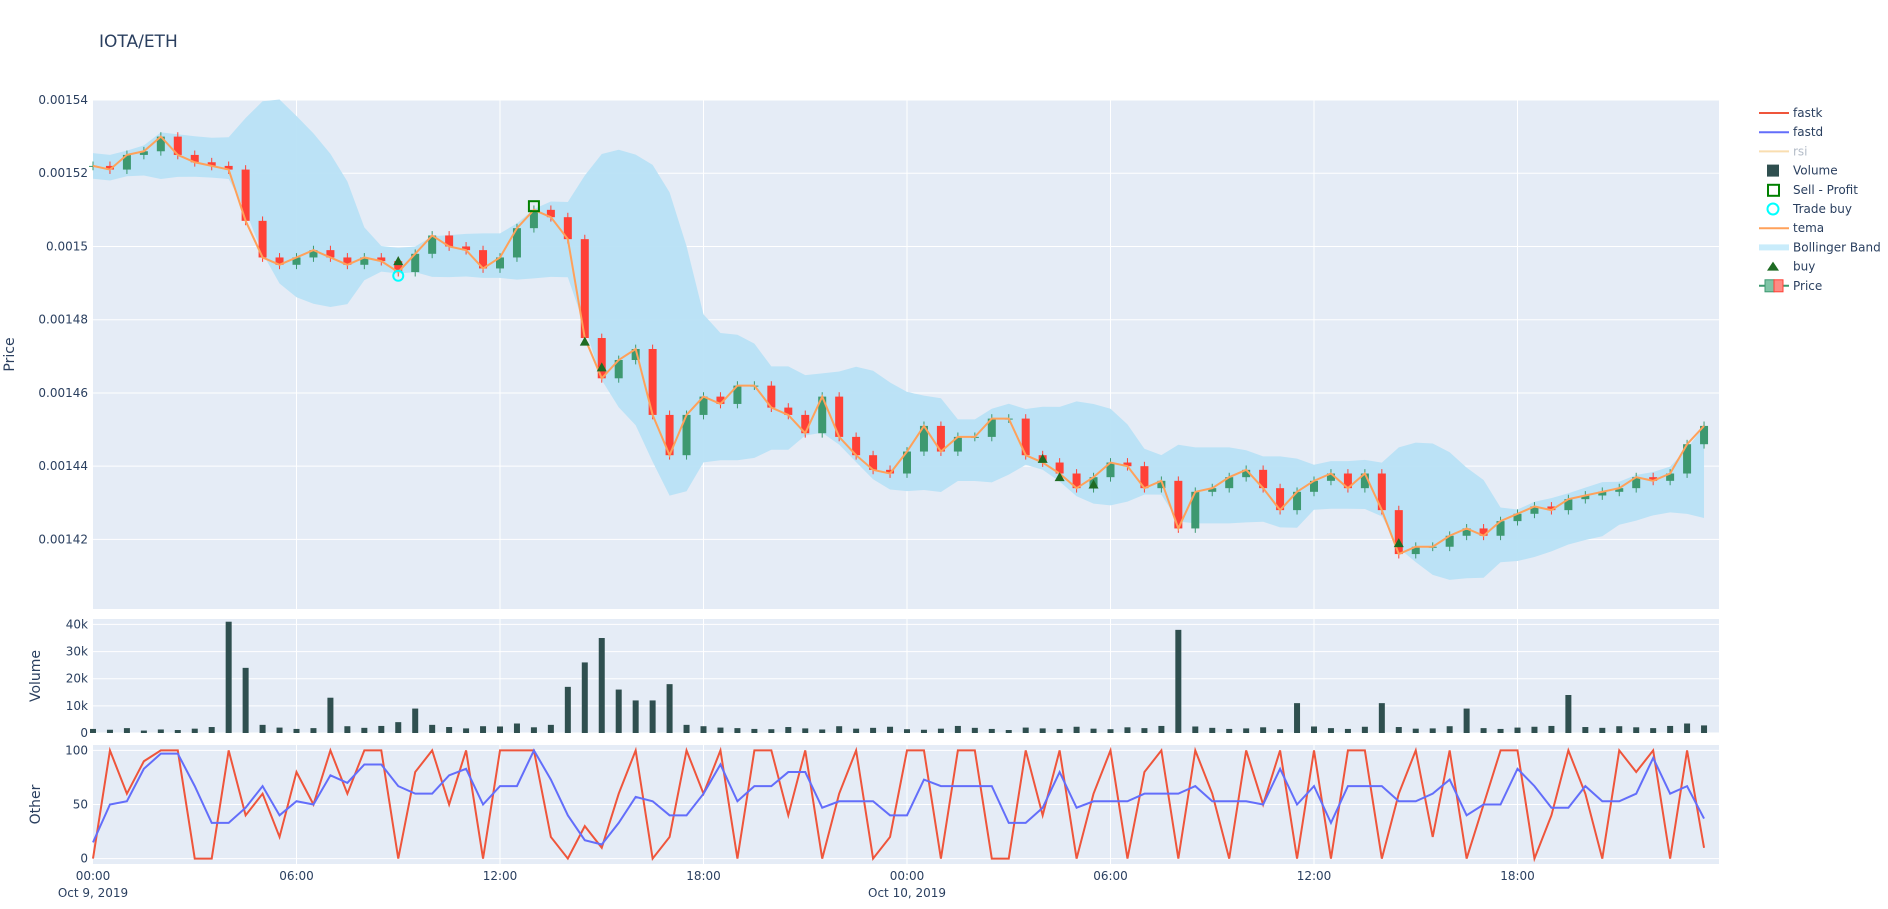 This screenshot has width=1888, height=909. What do you see at coordinates (76, 750) in the screenshot?
I see `y-tick-label: 100` at bounding box center [76, 750].